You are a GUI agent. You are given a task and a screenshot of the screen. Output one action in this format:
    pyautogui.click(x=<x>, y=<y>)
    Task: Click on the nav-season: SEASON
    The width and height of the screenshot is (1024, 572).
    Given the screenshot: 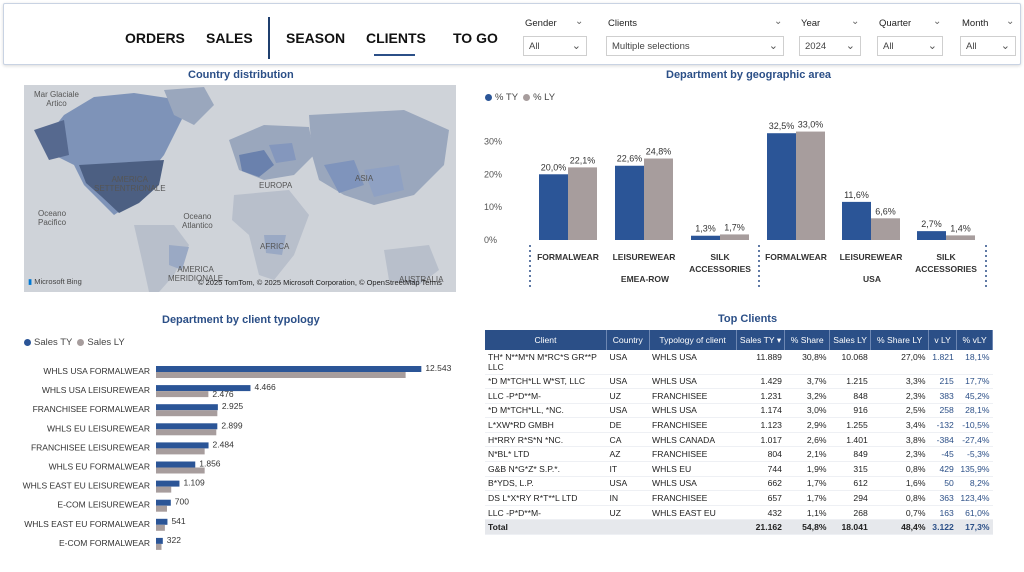 What is the action you would take?
    pyautogui.click(x=316, y=38)
    